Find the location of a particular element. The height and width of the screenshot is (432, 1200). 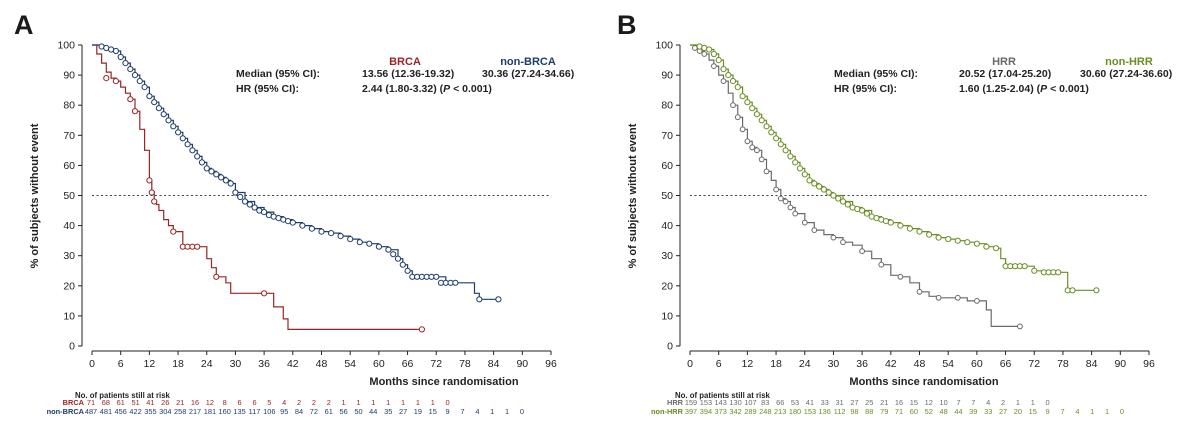

risk-value: 217 is located at coordinates (195, 411).